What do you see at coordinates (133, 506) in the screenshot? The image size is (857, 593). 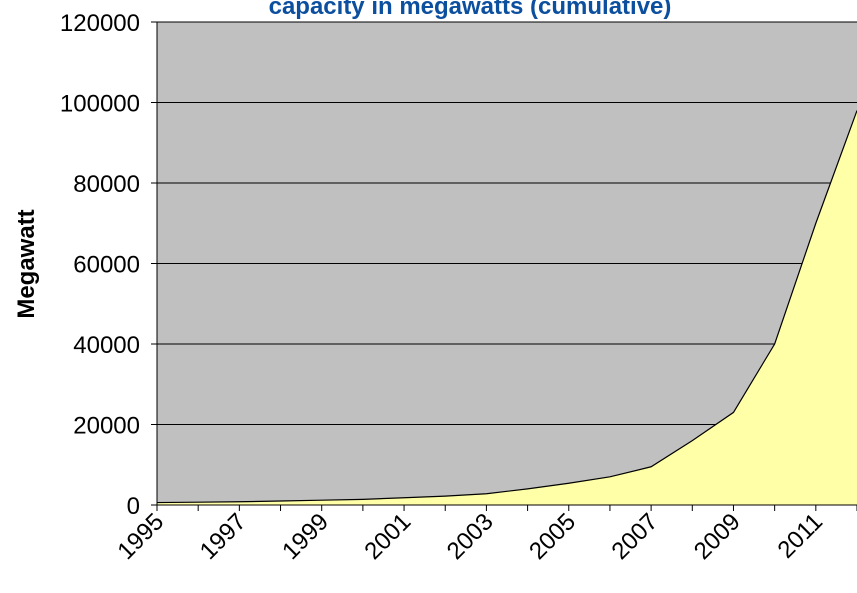 I see `y-tick-label: 0` at bounding box center [133, 506].